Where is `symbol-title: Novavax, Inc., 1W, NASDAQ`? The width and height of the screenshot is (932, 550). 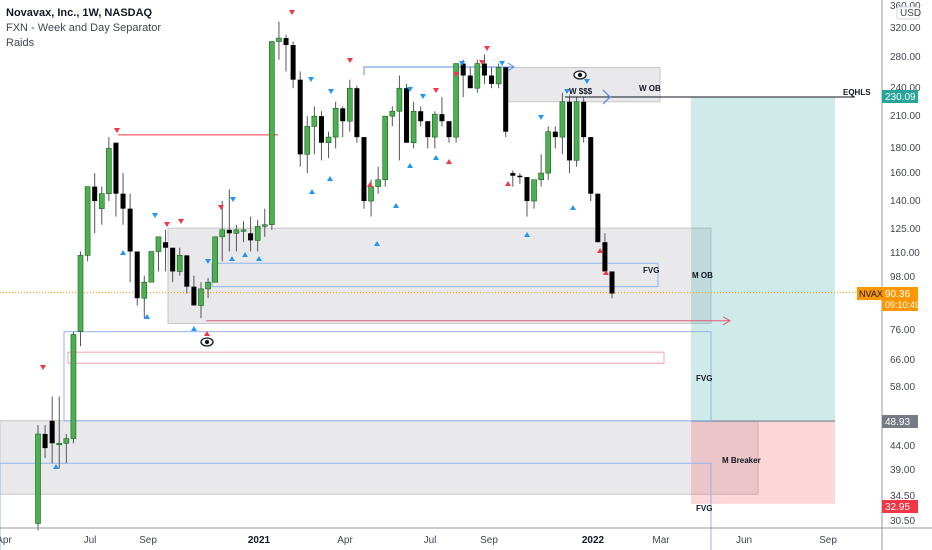 symbol-title: Novavax, Inc., 1W, NASDAQ is located at coordinates (79, 13).